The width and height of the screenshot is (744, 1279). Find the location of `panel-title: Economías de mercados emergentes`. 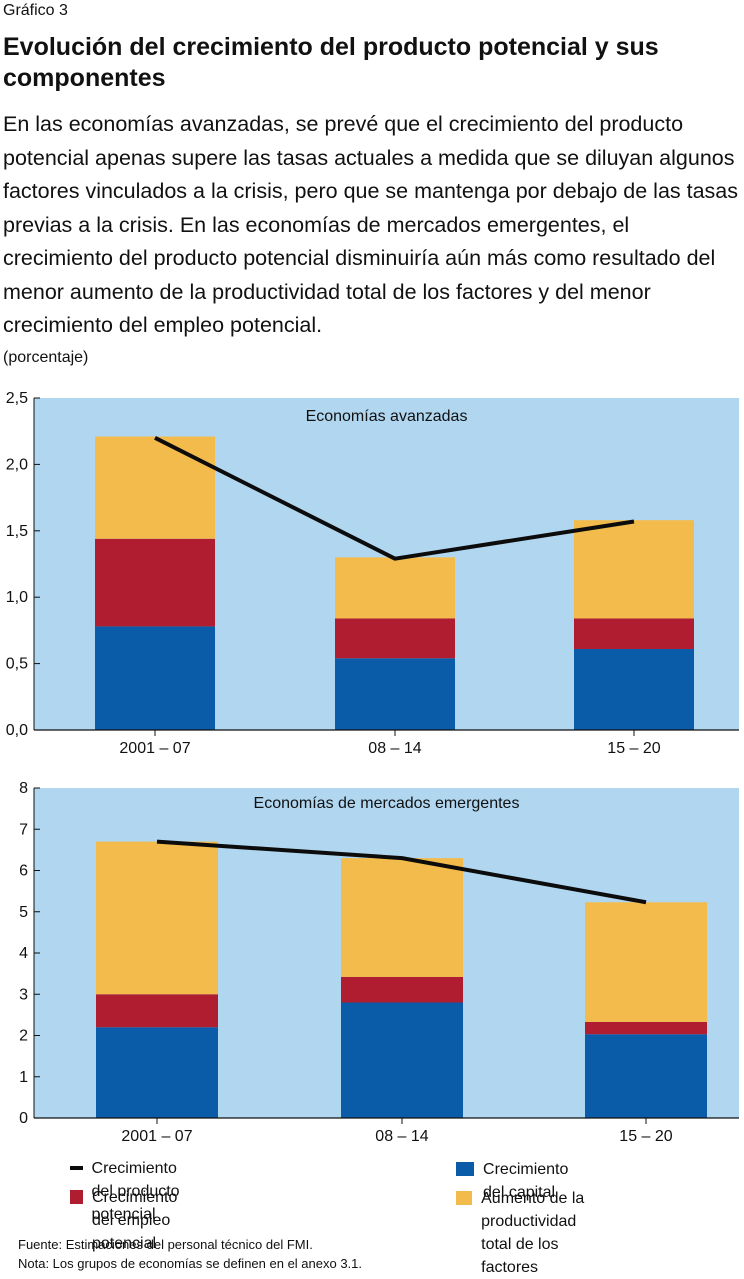

panel-title: Economías de mercados emergentes is located at coordinates (387, 803).